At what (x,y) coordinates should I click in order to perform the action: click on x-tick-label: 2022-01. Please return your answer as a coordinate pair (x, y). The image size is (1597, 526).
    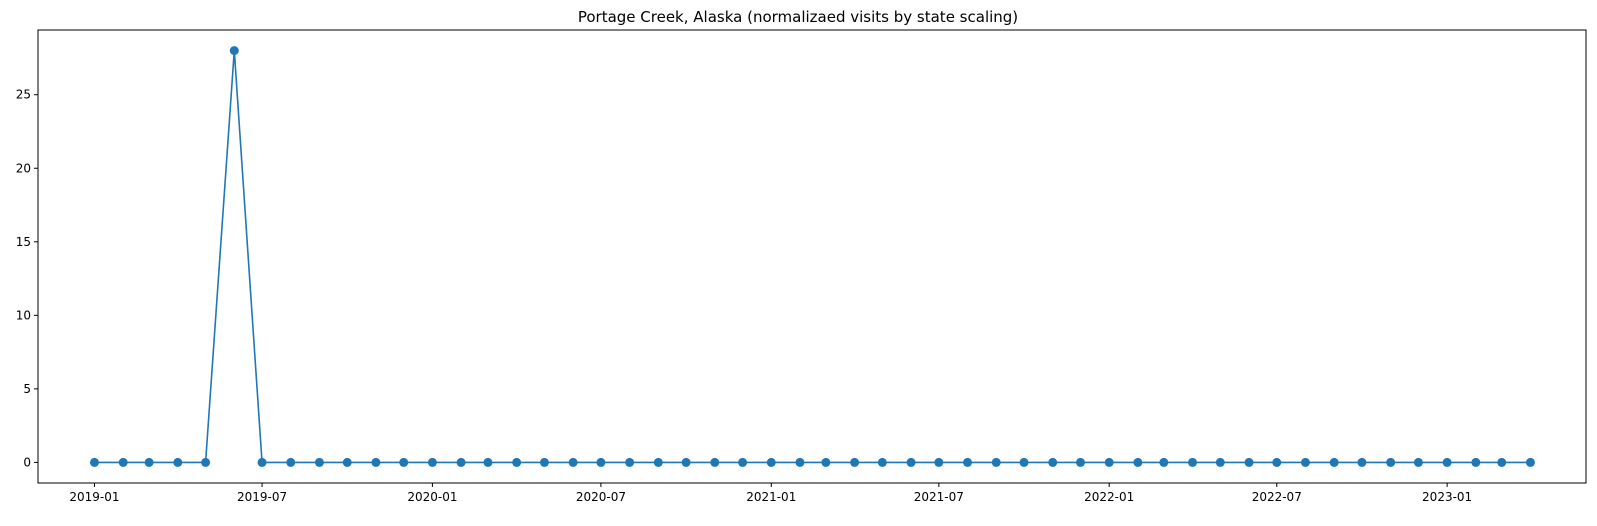
    Looking at the image, I should click on (1109, 497).